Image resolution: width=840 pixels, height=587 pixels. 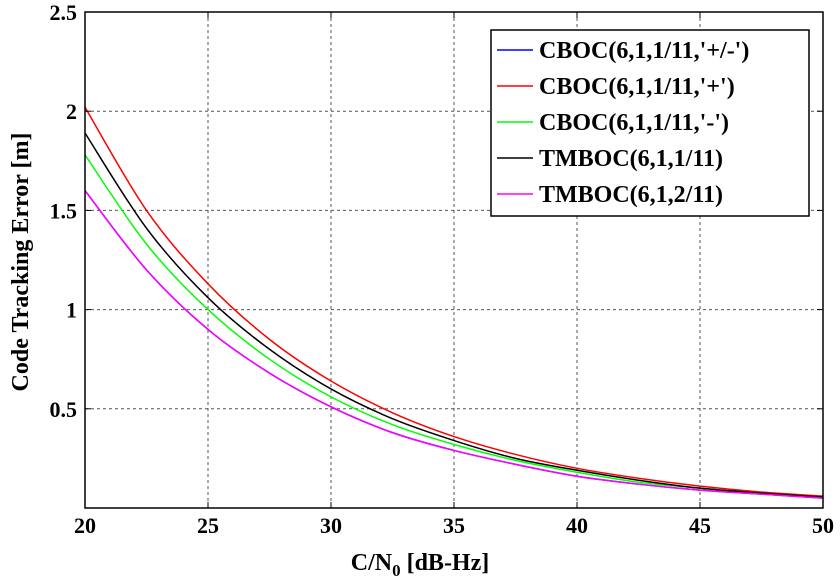 What do you see at coordinates (71, 310) in the screenshot?
I see `y-tick-label: 1` at bounding box center [71, 310].